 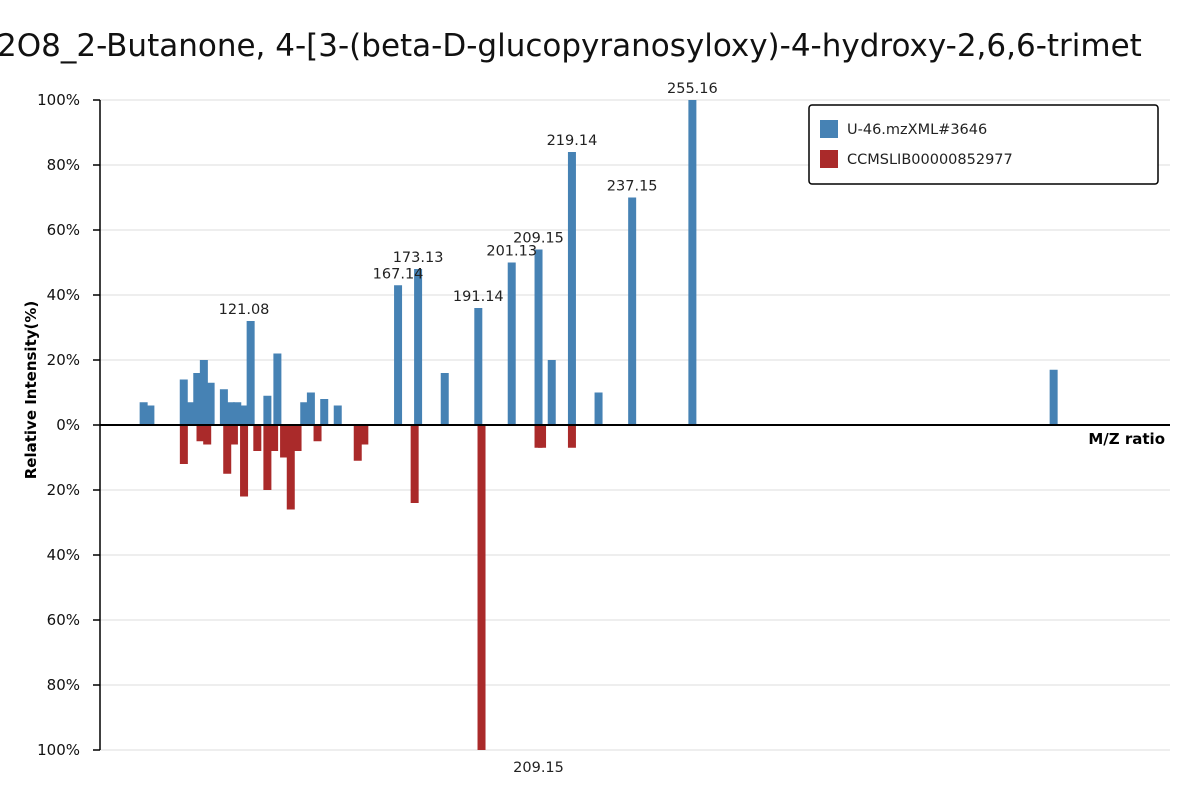 What do you see at coordinates (398, 274) in the screenshot?
I see `peak-label: 167.14` at bounding box center [398, 274].